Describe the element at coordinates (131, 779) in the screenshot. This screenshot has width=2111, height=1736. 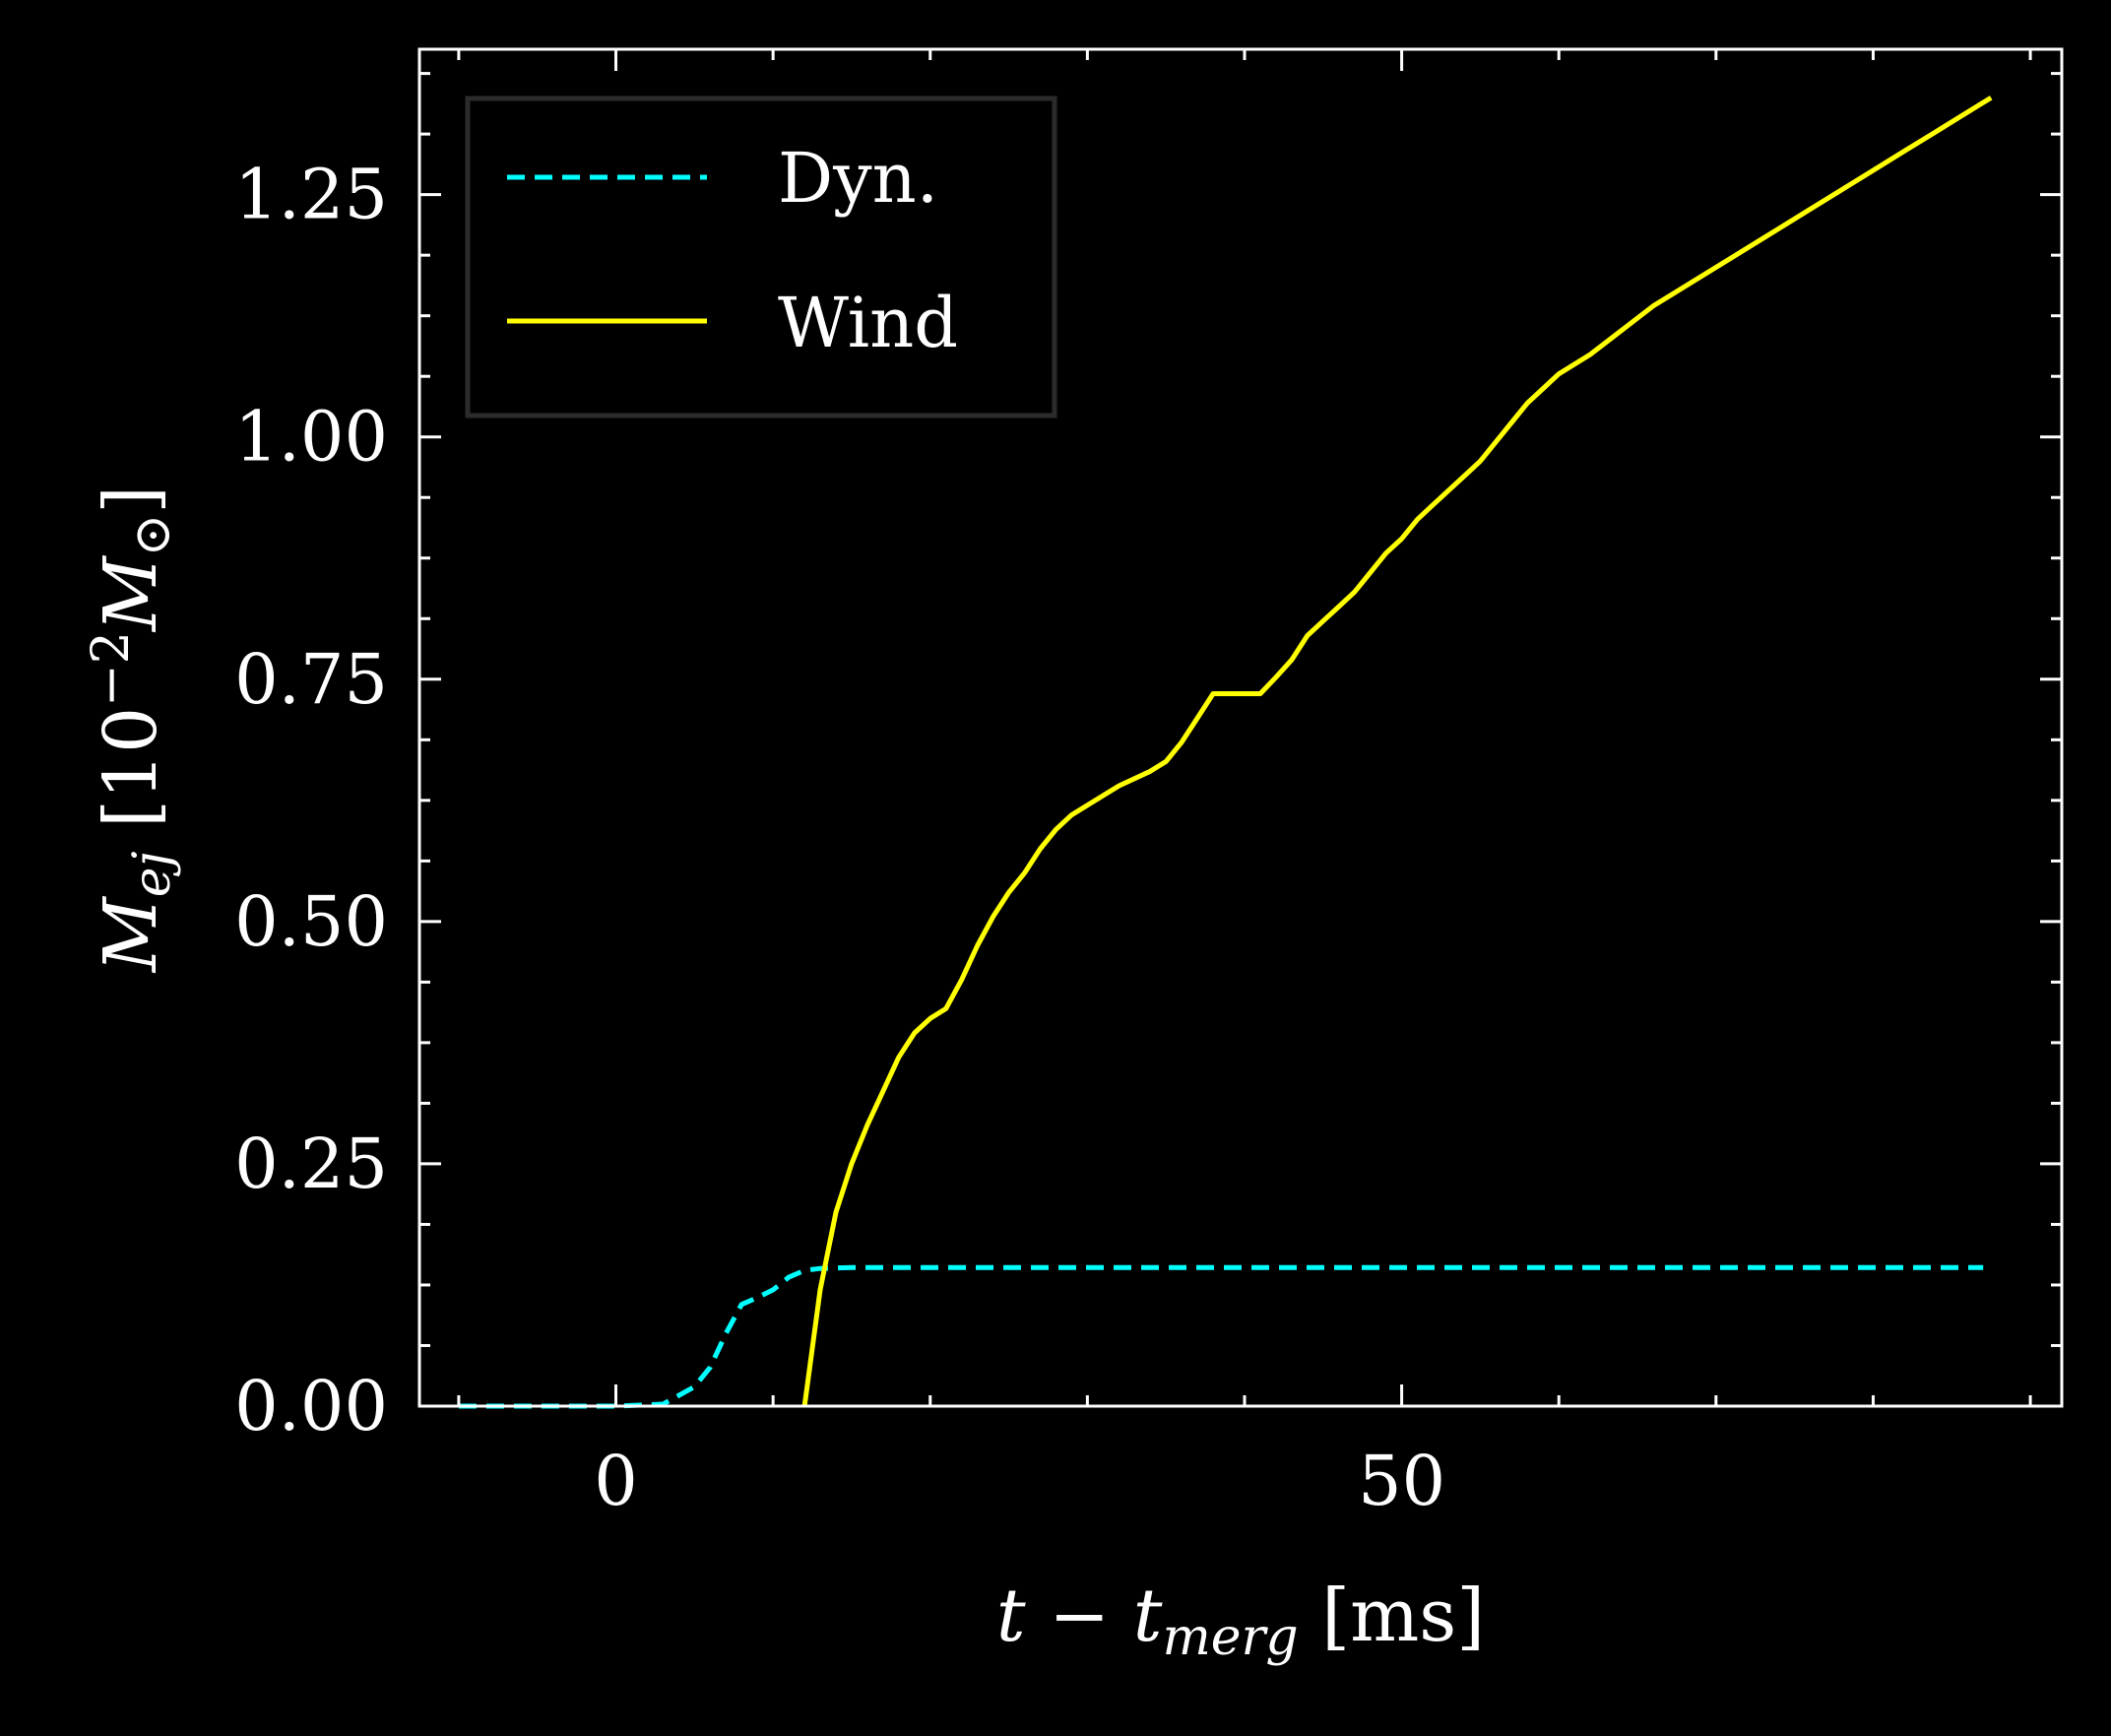
I see `y-axis-label-unit: [10` at that location.